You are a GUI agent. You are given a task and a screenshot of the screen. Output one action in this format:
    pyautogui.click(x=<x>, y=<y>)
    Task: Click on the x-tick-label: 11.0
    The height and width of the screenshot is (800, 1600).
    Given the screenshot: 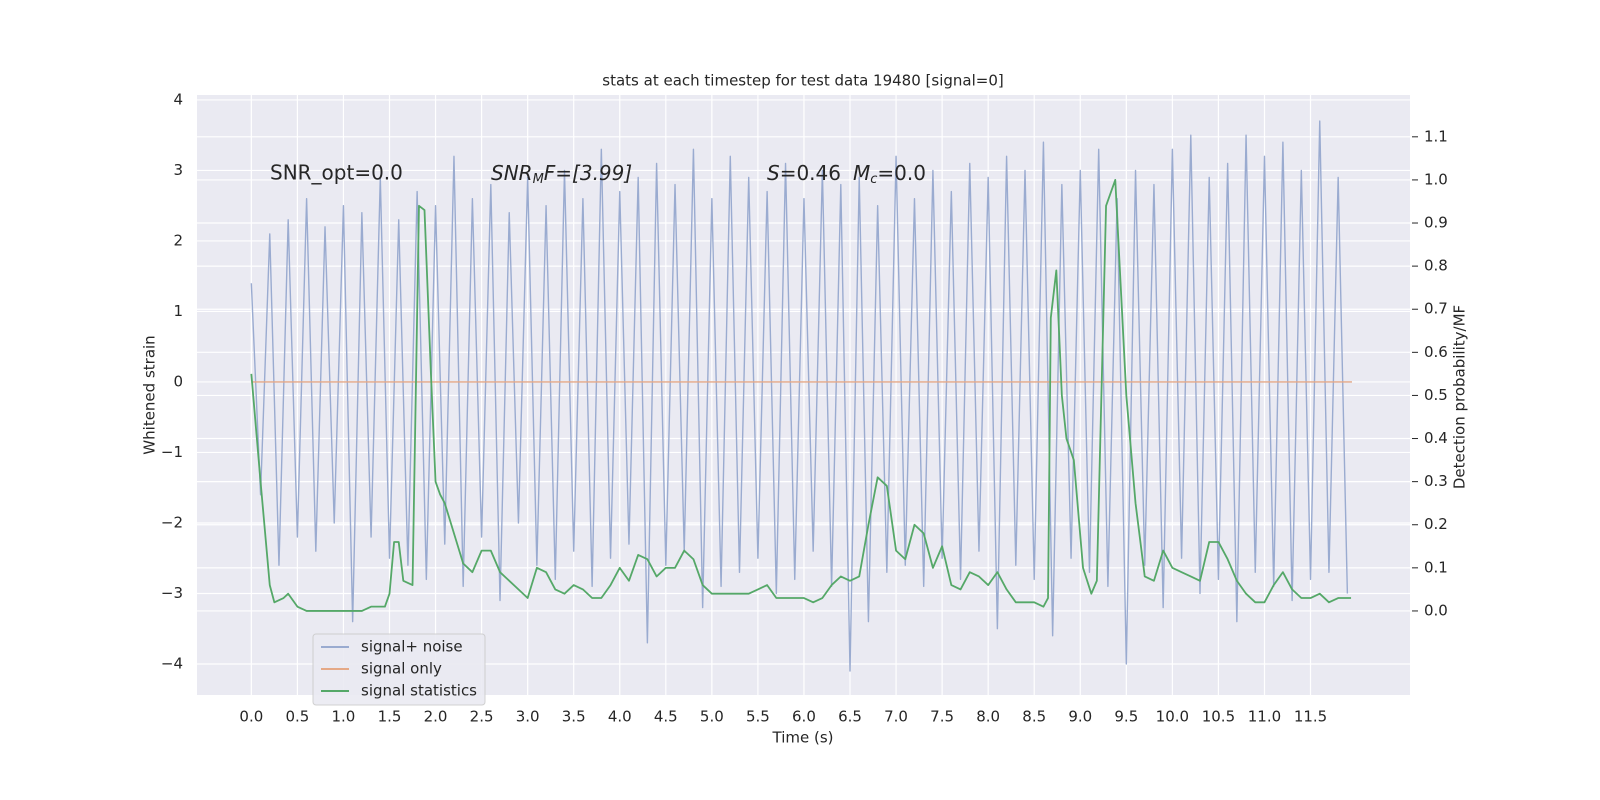 What is the action you would take?
    pyautogui.click(x=1264, y=717)
    